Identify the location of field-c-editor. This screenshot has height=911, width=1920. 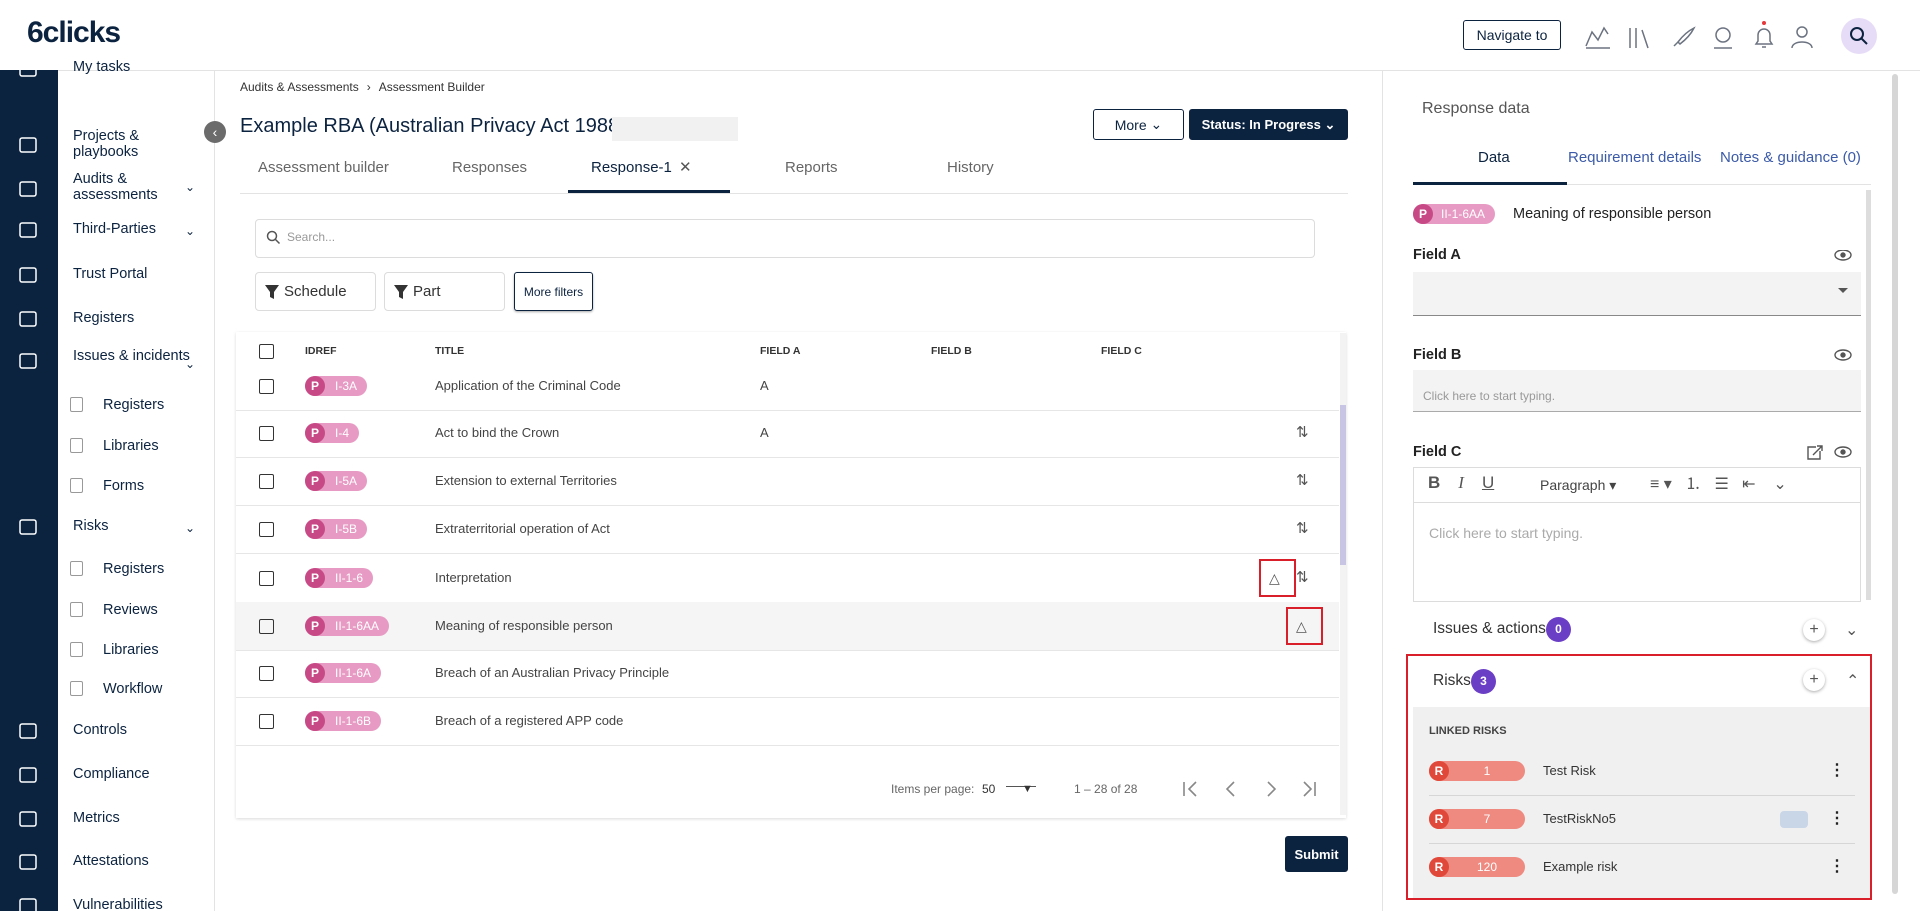
(1637, 534).